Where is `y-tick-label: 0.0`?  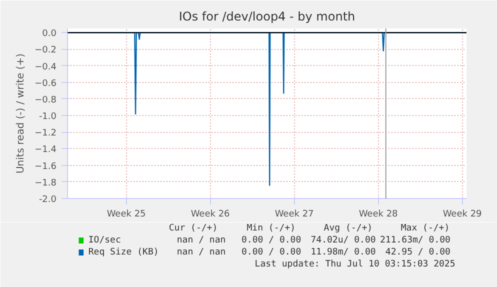 y-tick-label: 0.0 is located at coordinates (49, 34).